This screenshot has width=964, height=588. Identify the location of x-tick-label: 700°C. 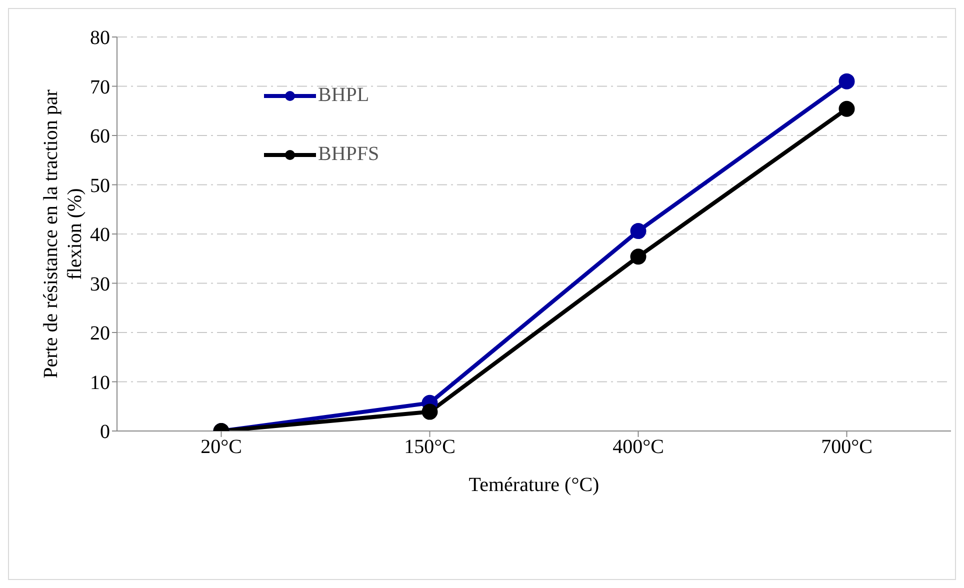
(846, 447).